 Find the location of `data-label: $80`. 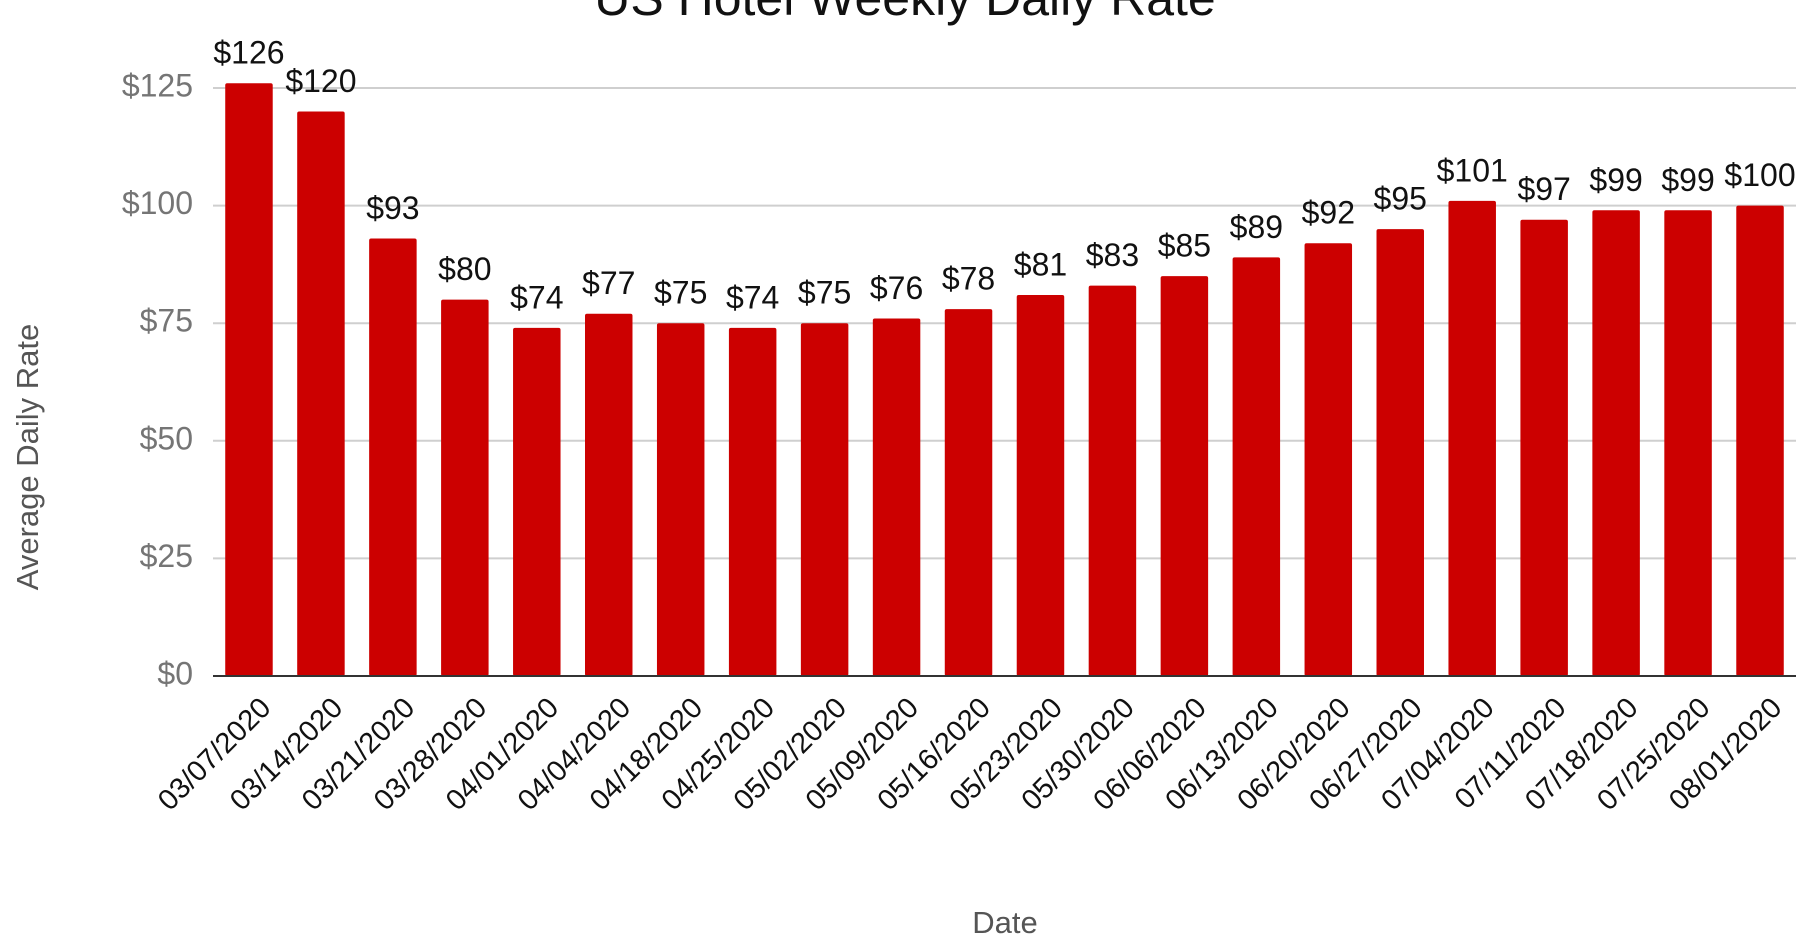

data-label: $80 is located at coordinates (464, 269).